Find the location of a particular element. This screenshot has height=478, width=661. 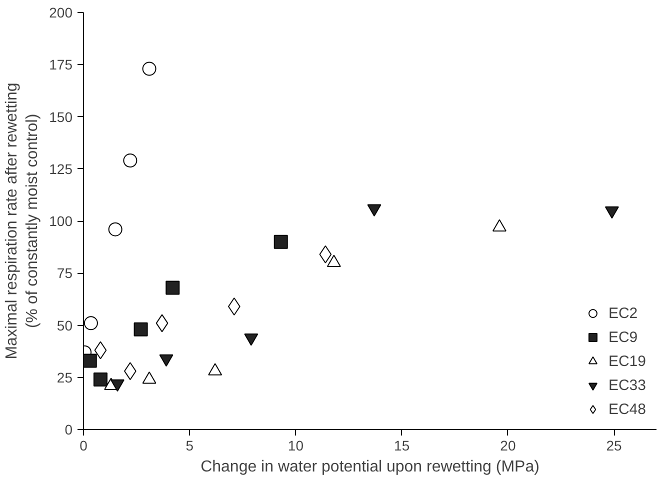

x-tick-label: 20 is located at coordinates (508, 446).